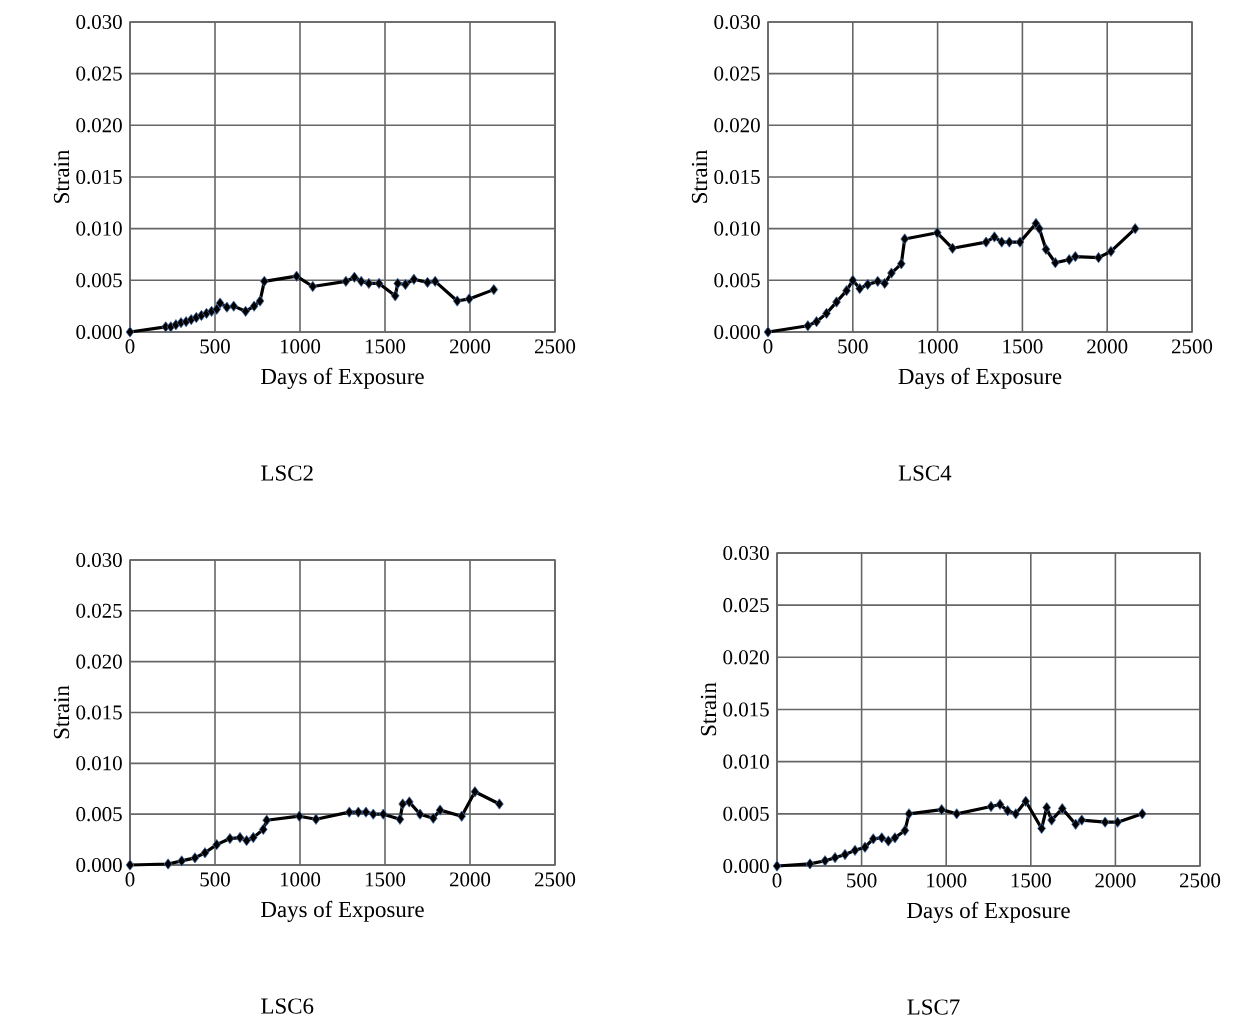  I want to click on text: LSC7, so click(933, 1007).